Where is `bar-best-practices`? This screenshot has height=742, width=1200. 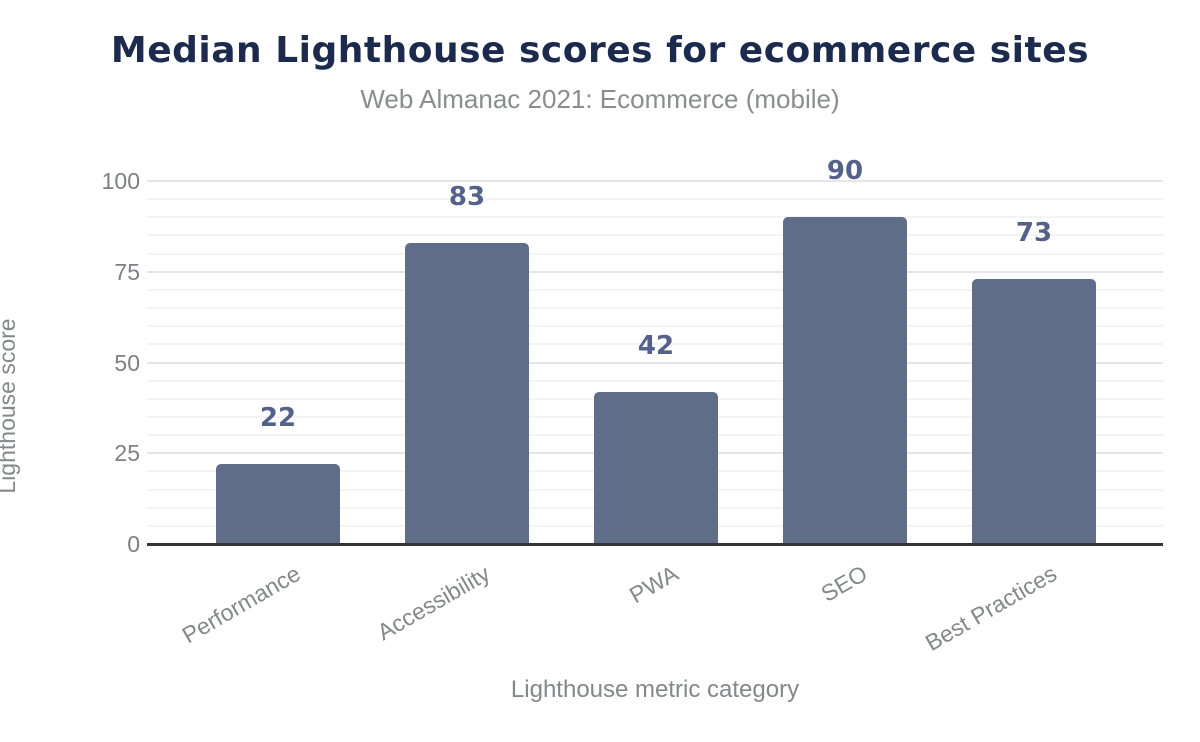 bar-best-practices is located at coordinates (1034, 411).